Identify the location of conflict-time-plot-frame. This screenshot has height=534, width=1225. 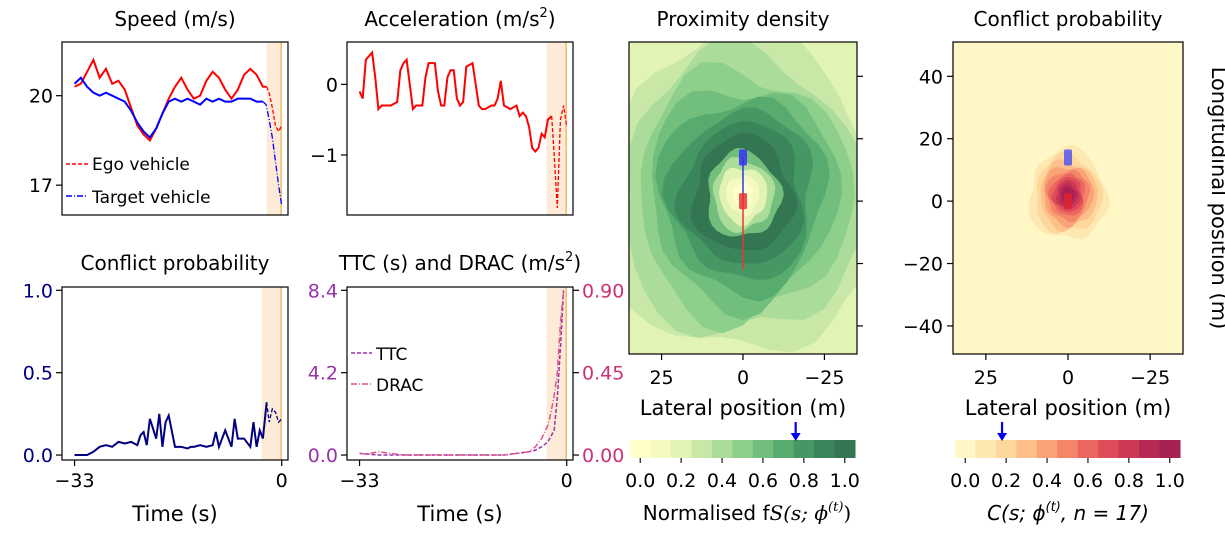
(175, 373).